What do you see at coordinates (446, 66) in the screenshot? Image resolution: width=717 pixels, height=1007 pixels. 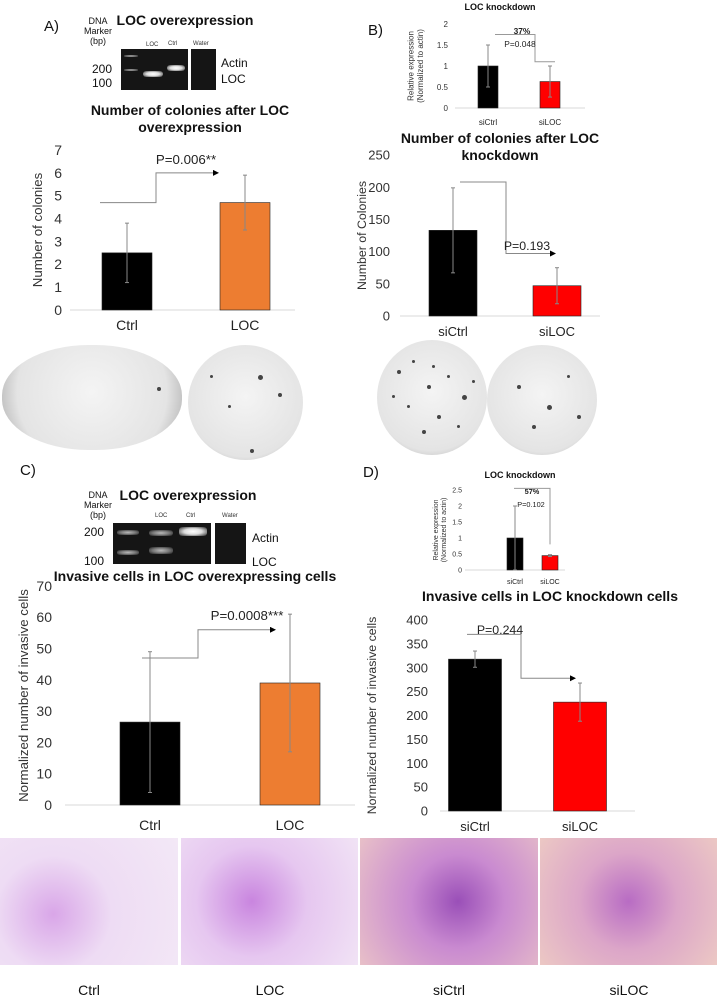 I see `y-tick-label: 1` at bounding box center [446, 66].